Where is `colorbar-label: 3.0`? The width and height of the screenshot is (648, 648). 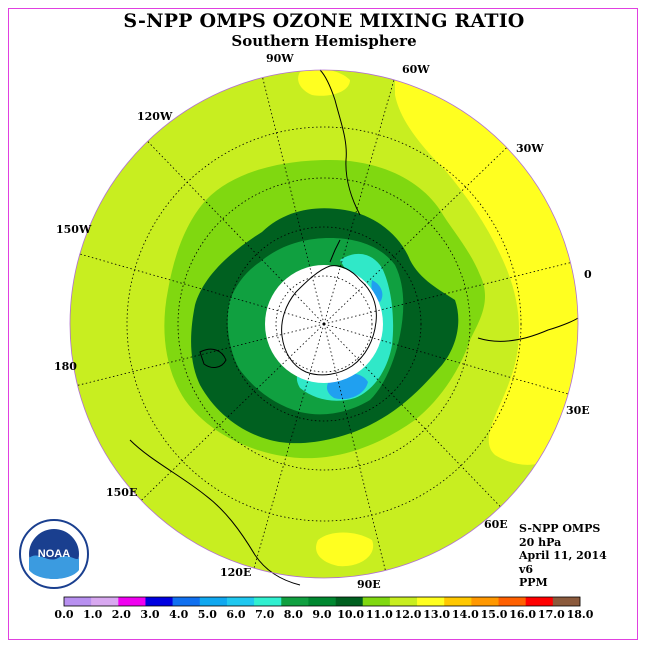 colorbar-label: 3.0 is located at coordinates (150, 614).